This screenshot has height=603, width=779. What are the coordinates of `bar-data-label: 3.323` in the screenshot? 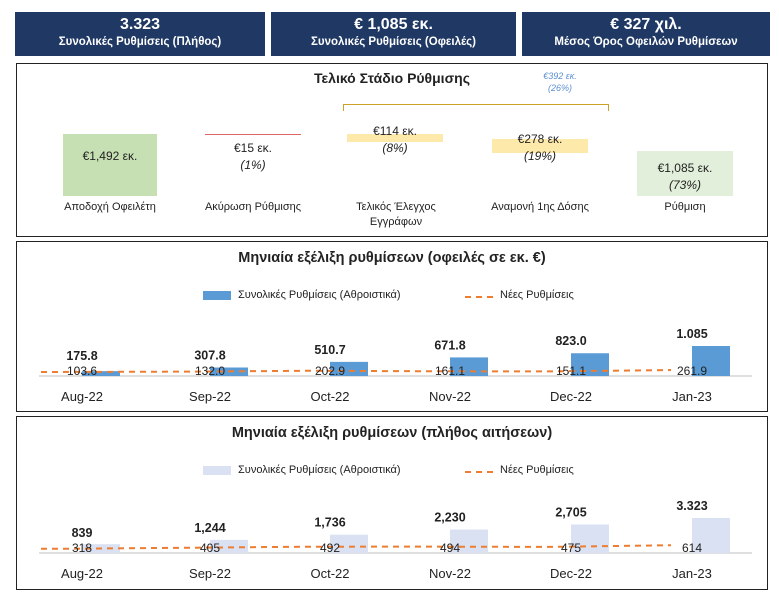 It's located at (691, 506).